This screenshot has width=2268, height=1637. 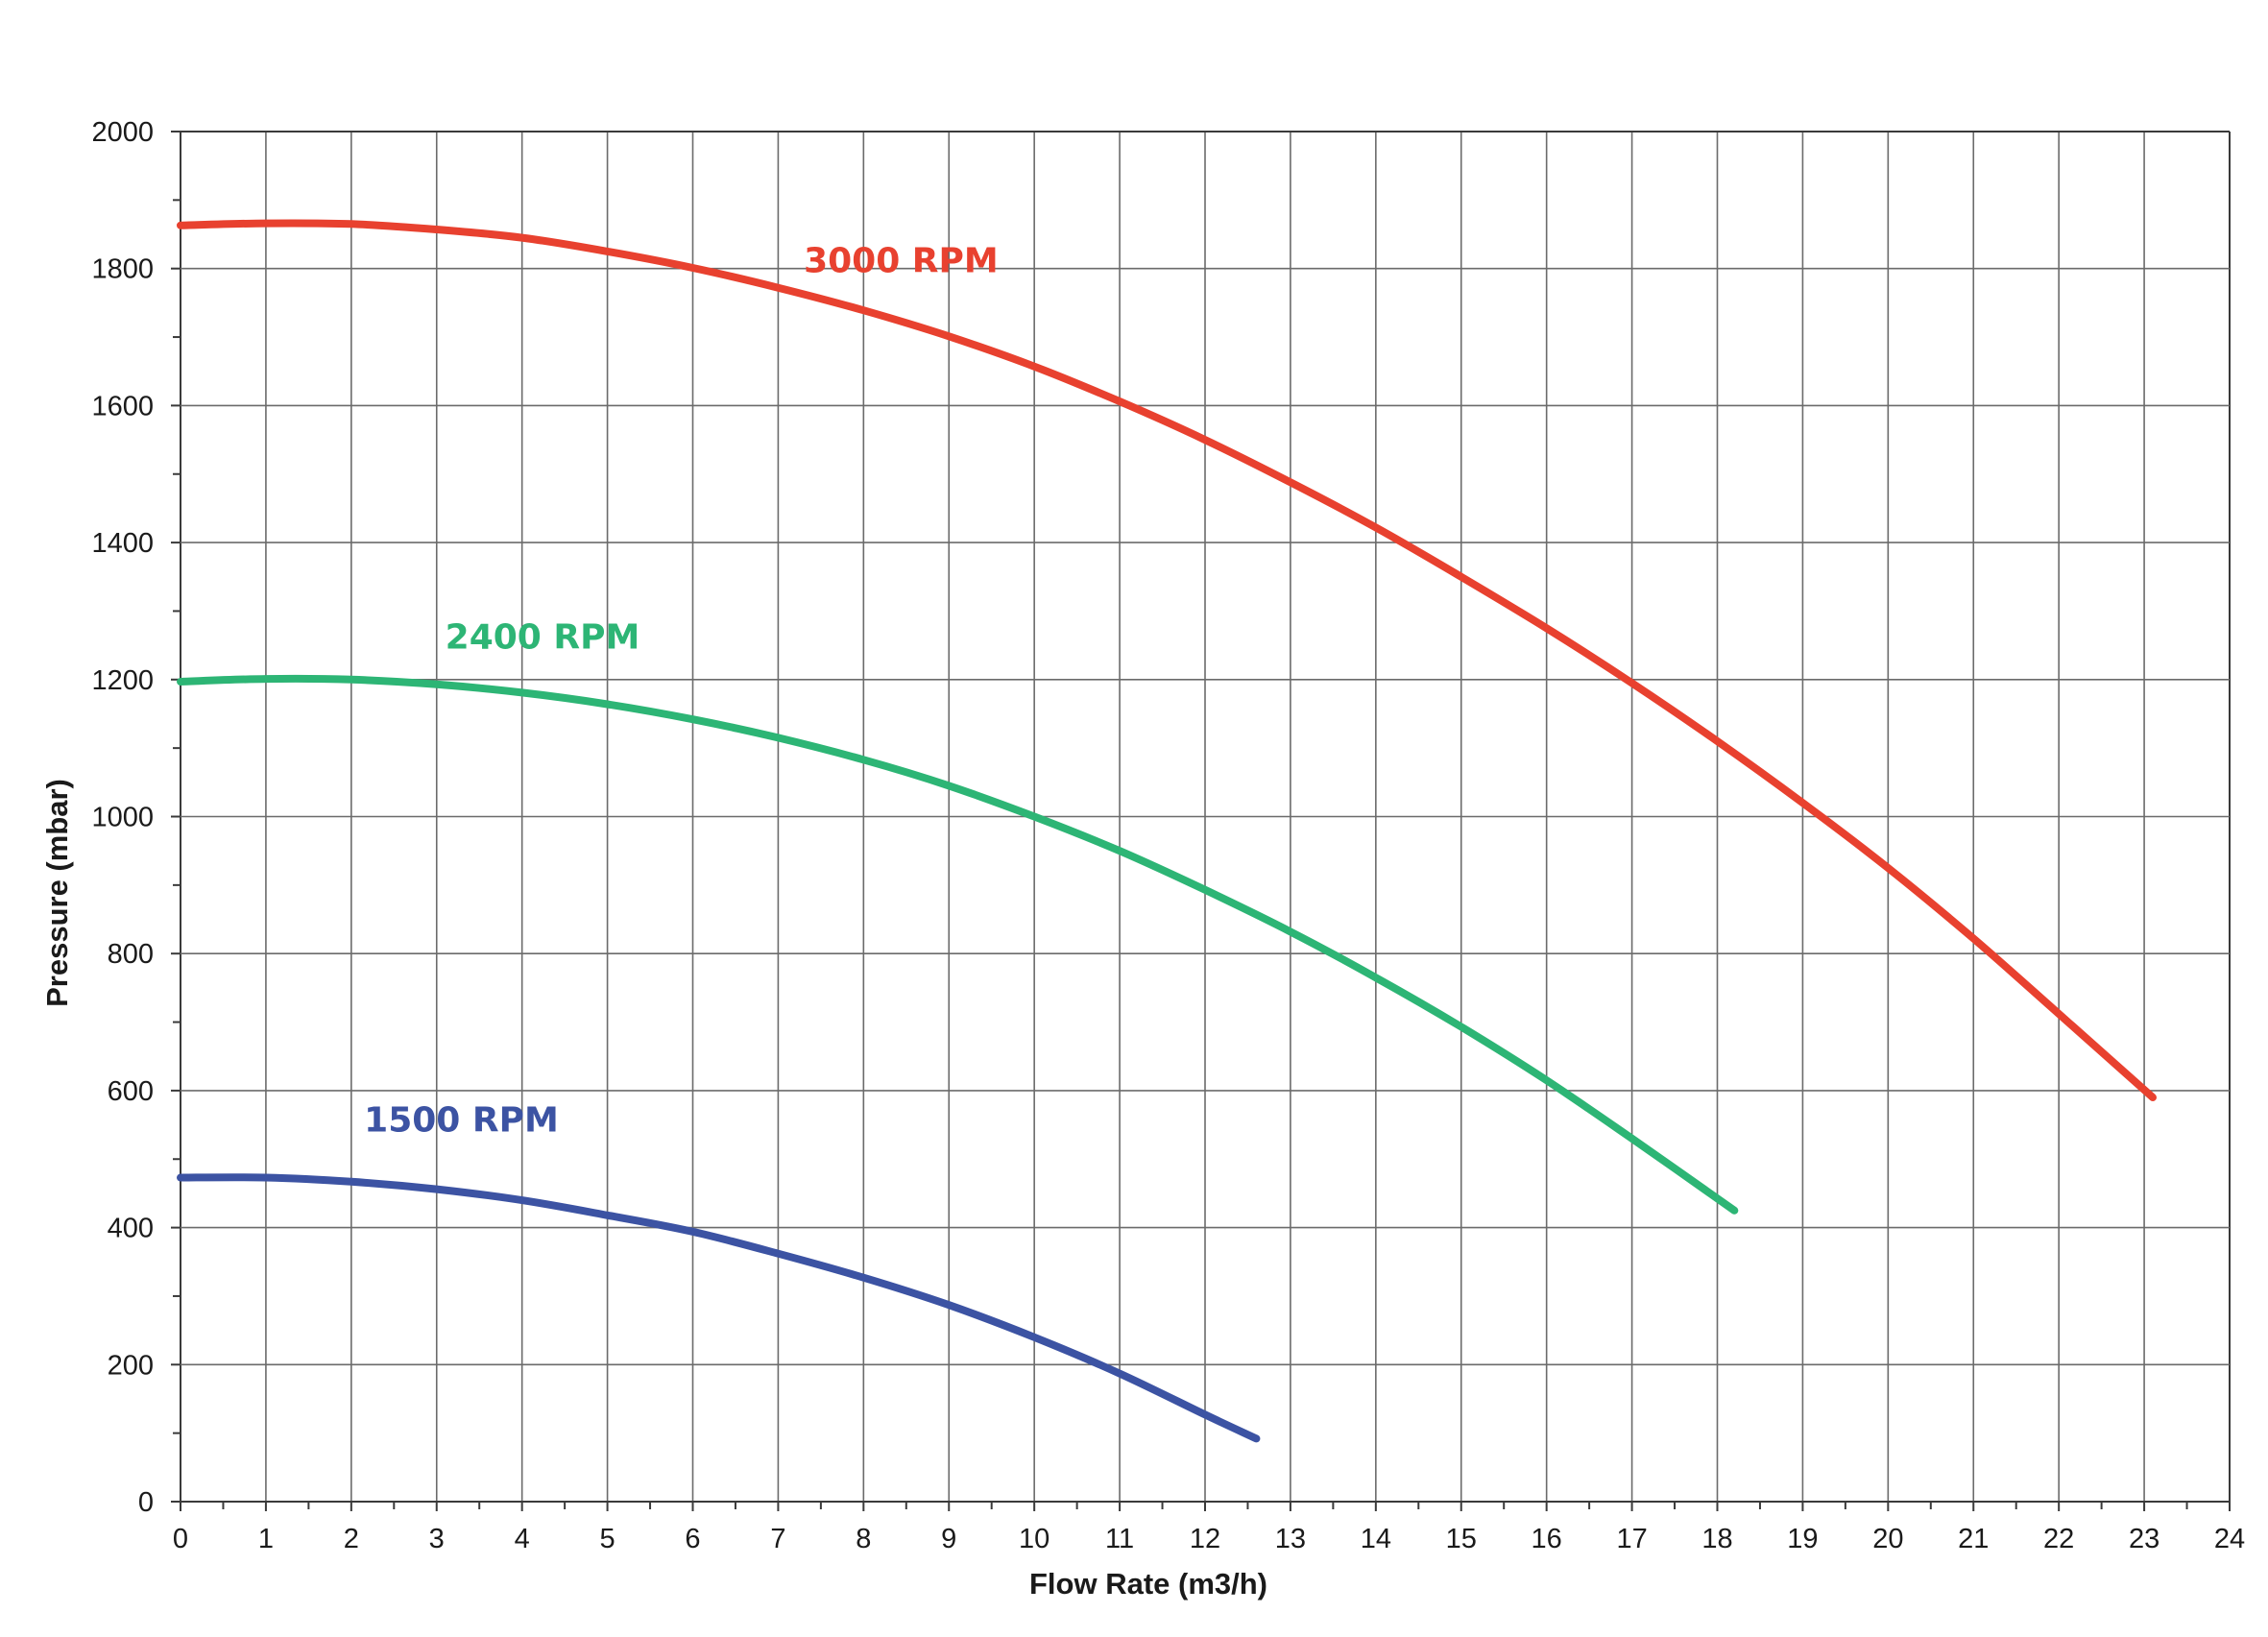 I want to click on y-tick-label-0: 0, so click(x=146, y=1503).